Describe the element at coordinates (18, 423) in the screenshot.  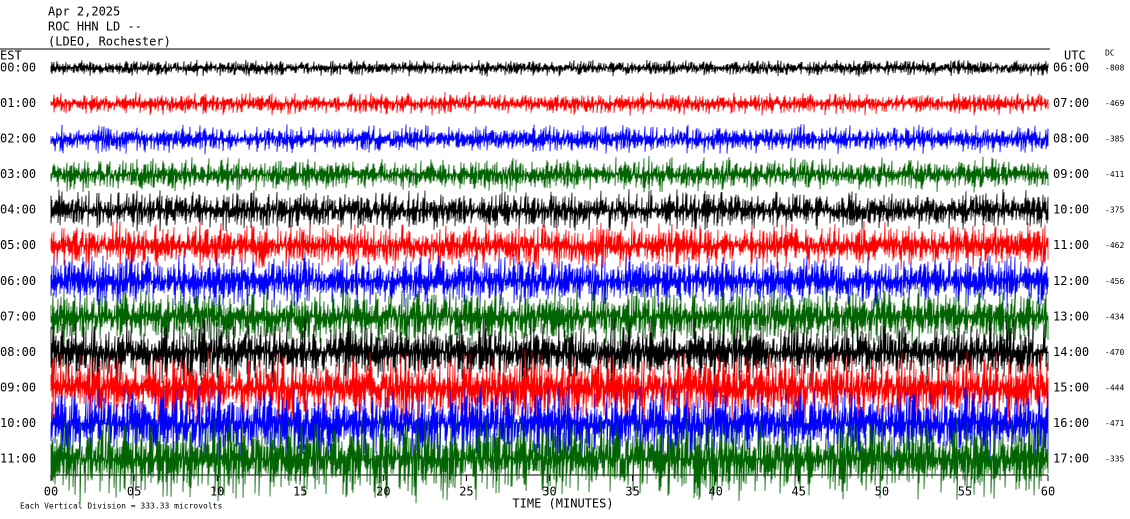
I see `est-label: 10:00` at that location.